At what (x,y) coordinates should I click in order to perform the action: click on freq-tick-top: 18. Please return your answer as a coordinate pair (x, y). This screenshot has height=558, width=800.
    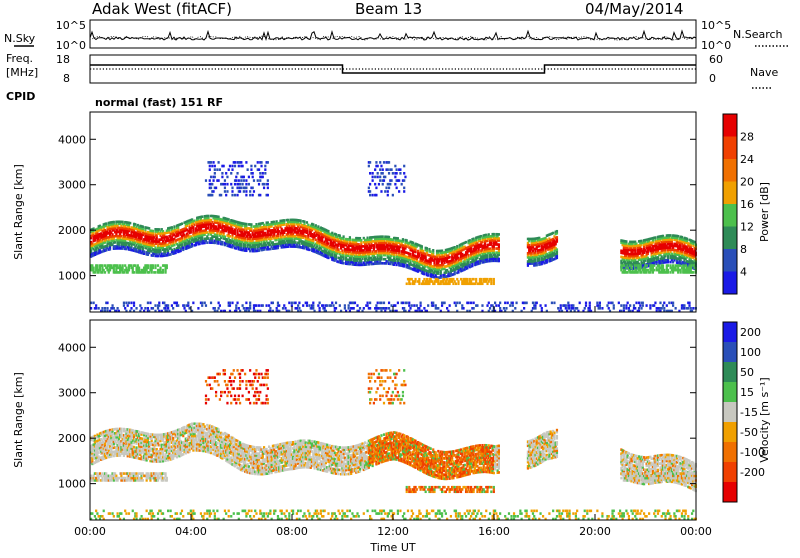
    Looking at the image, I should click on (63, 59).